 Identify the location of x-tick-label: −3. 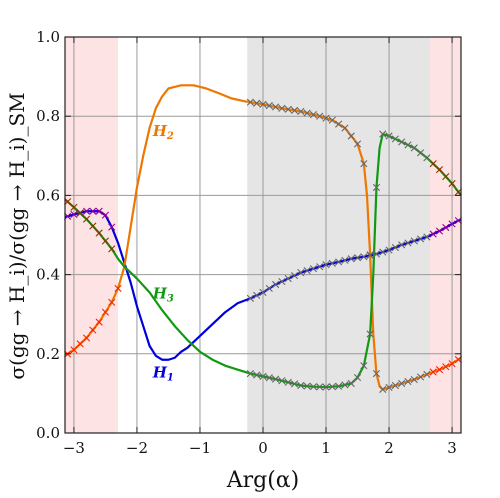
(74, 448).